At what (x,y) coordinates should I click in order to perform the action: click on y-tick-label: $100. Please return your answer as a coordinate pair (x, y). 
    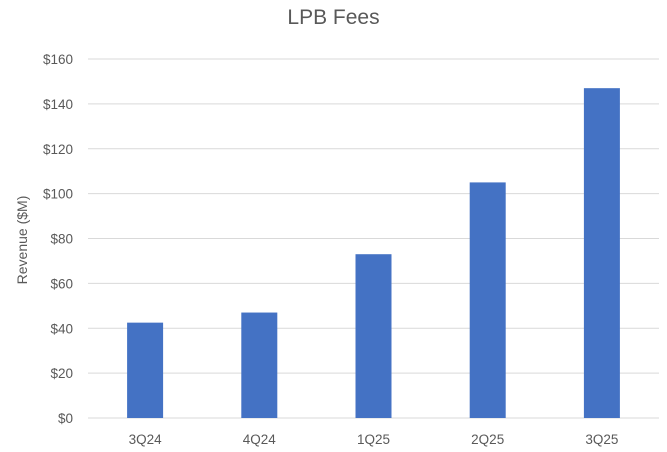
    Looking at the image, I should click on (58, 194).